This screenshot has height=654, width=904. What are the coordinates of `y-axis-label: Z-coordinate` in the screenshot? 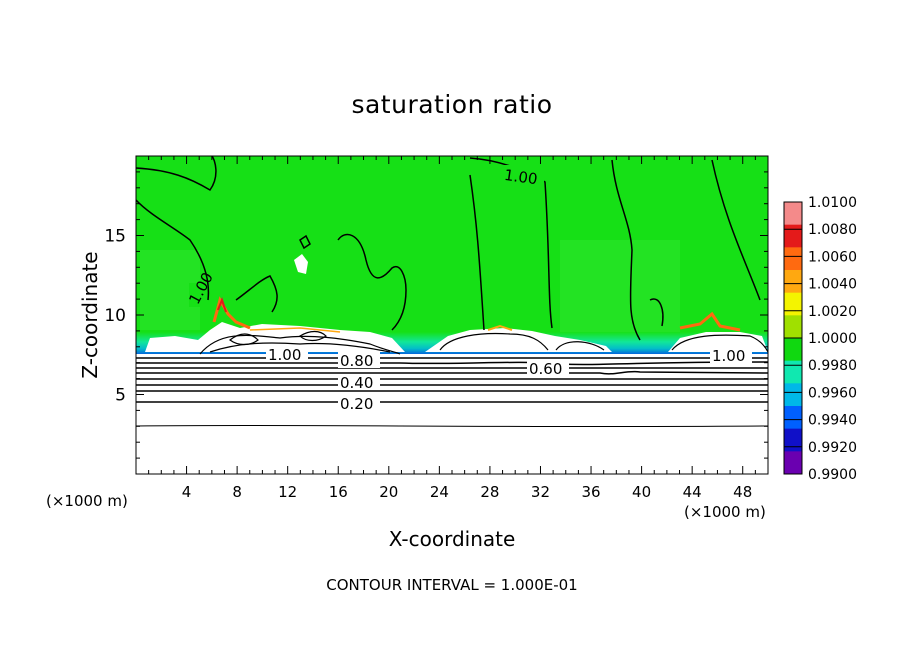 It's located at (90, 315).